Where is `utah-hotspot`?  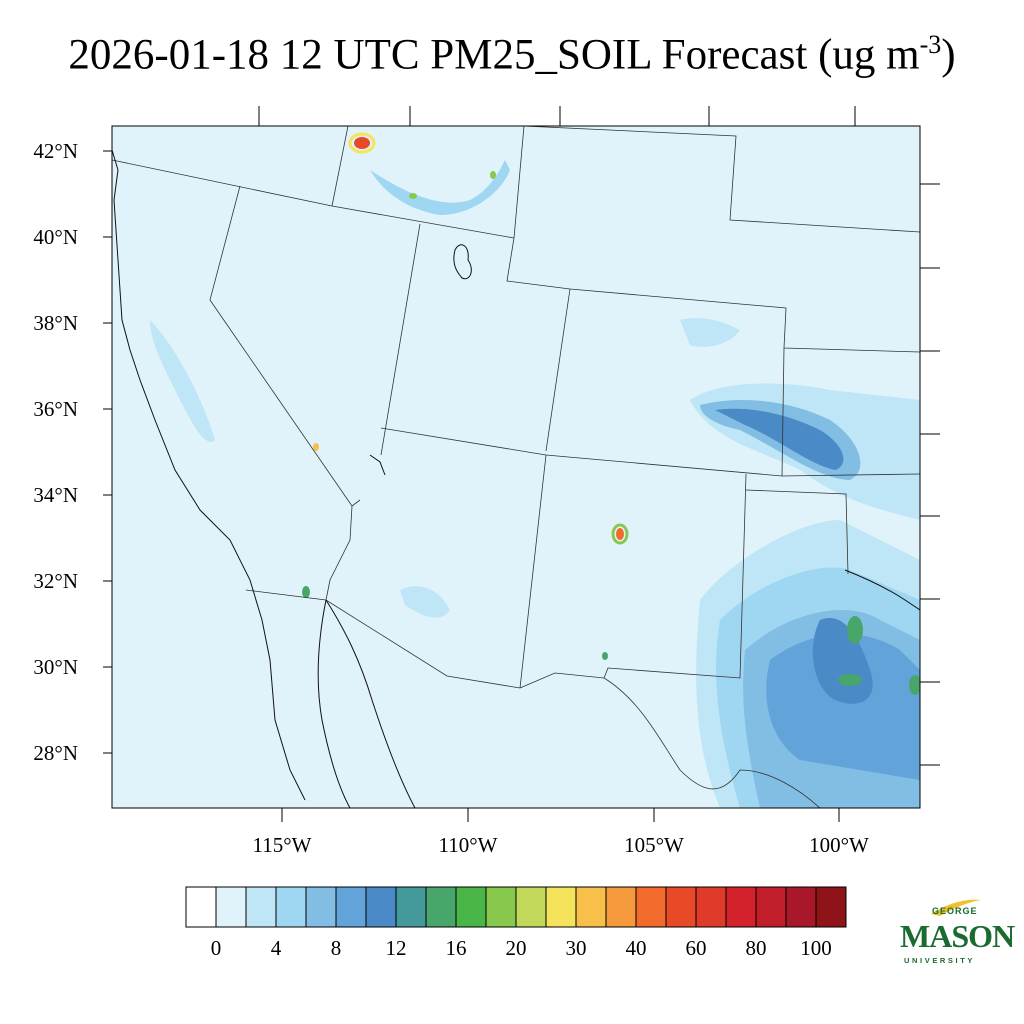 utah-hotspot is located at coordinates (413, 196).